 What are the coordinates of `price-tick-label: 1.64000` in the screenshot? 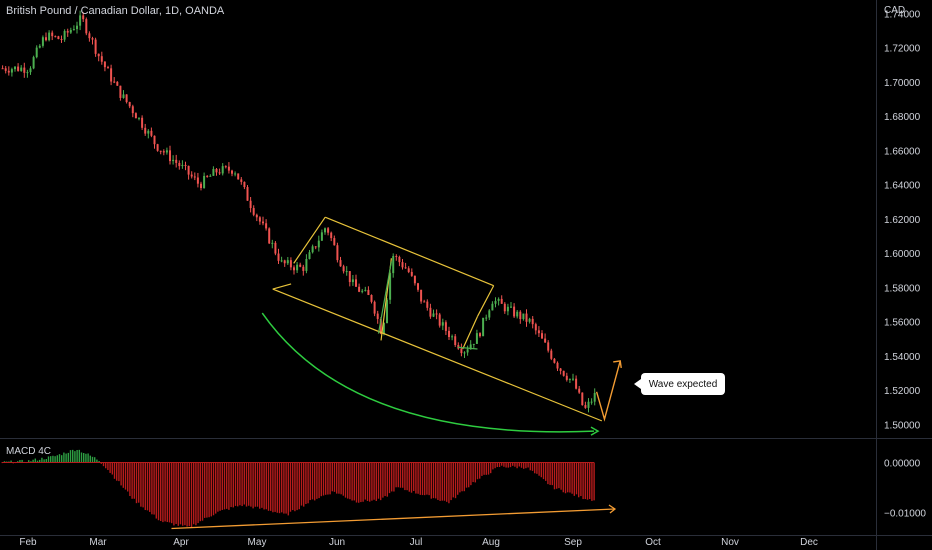 It's located at (902, 186).